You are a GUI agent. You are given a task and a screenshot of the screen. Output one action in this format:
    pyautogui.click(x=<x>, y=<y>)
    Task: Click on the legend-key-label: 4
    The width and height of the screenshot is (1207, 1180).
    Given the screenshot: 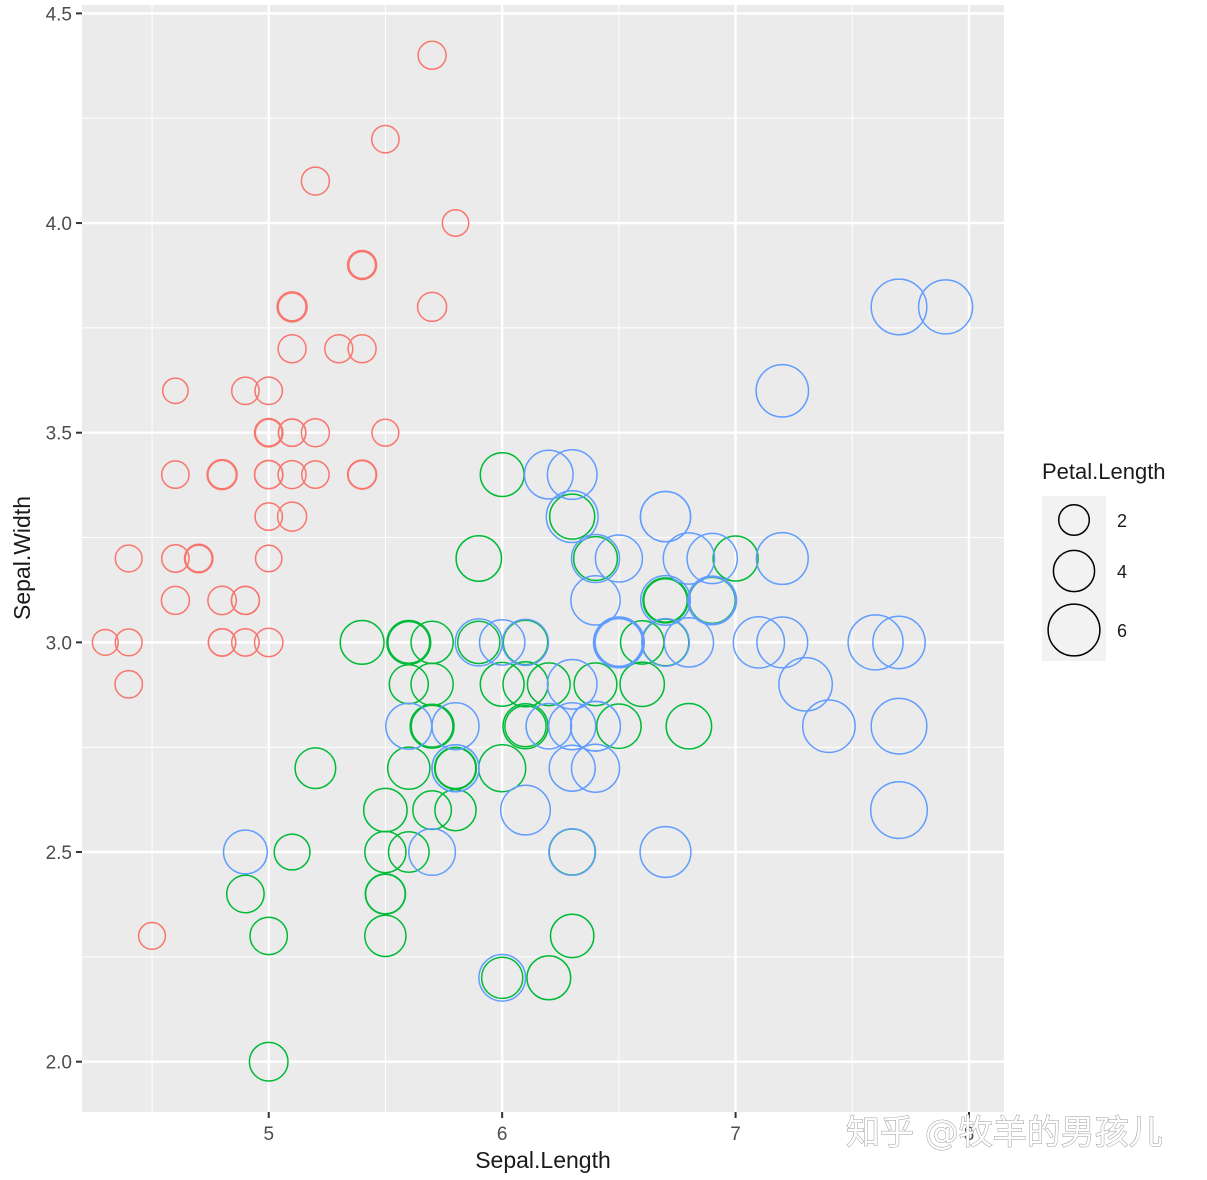 What is the action you would take?
    pyautogui.click(x=1122, y=572)
    